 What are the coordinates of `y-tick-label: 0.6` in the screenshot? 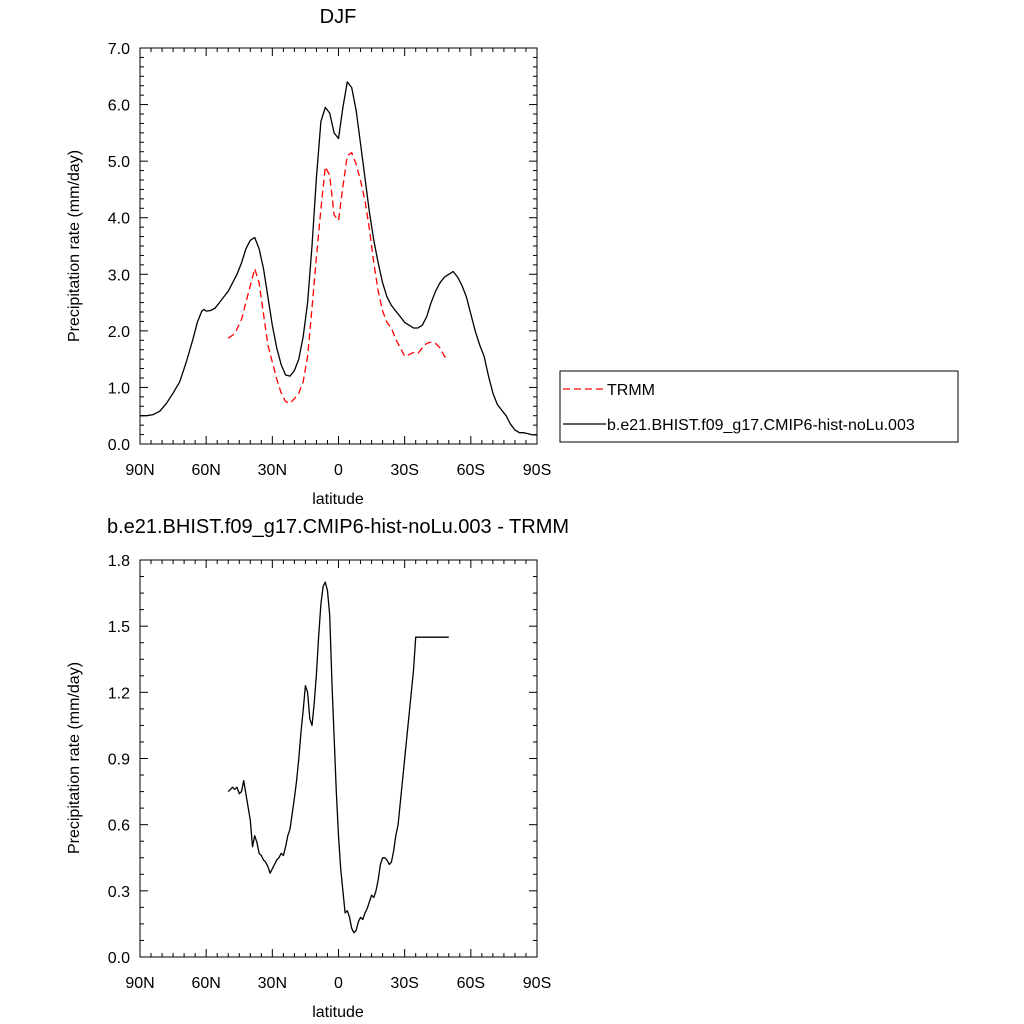 It's located at (119, 826).